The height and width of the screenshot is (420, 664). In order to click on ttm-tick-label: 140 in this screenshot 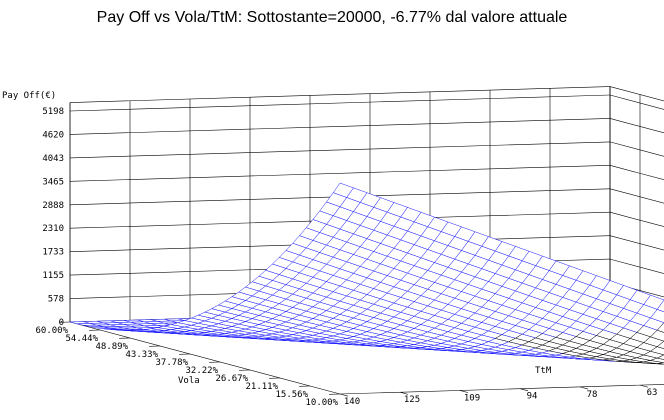, I will do `click(352, 402)`.